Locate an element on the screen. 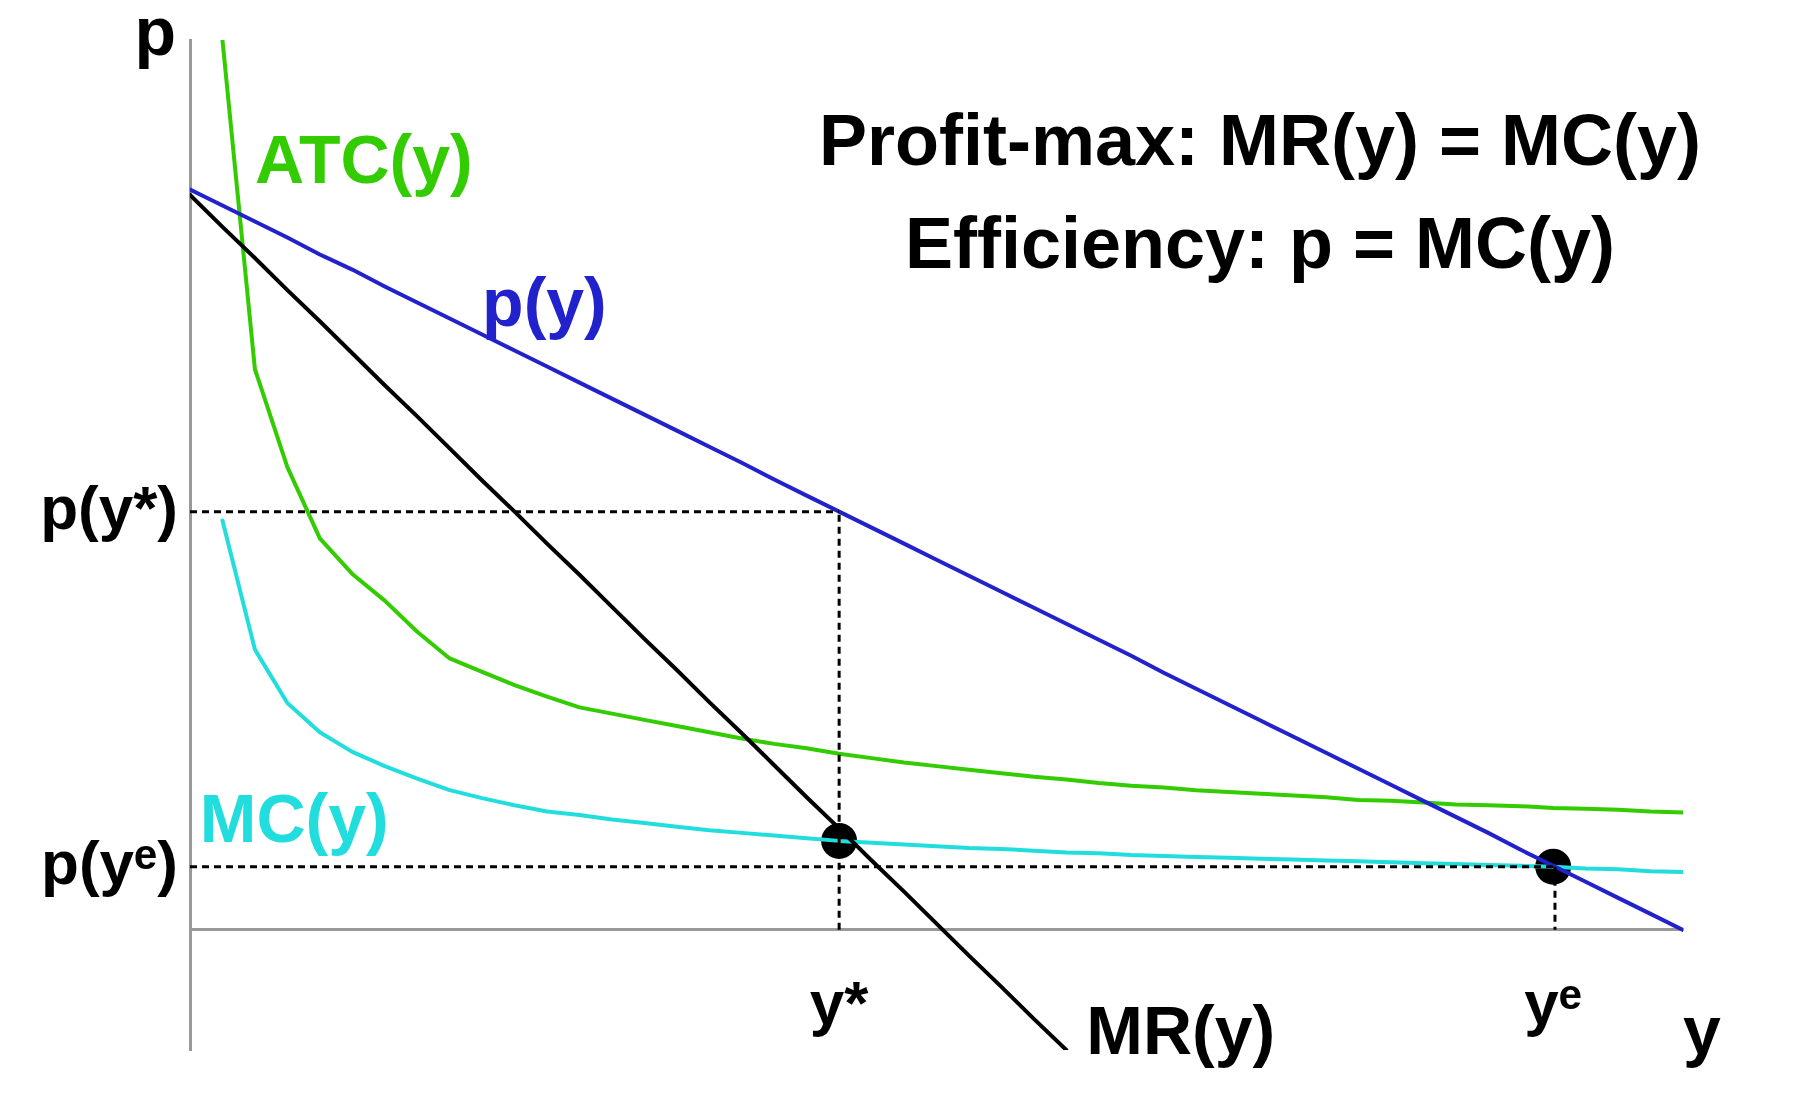 This screenshot has width=1793, height=1095. ref-line-label: p(y*) is located at coordinates (109, 507).